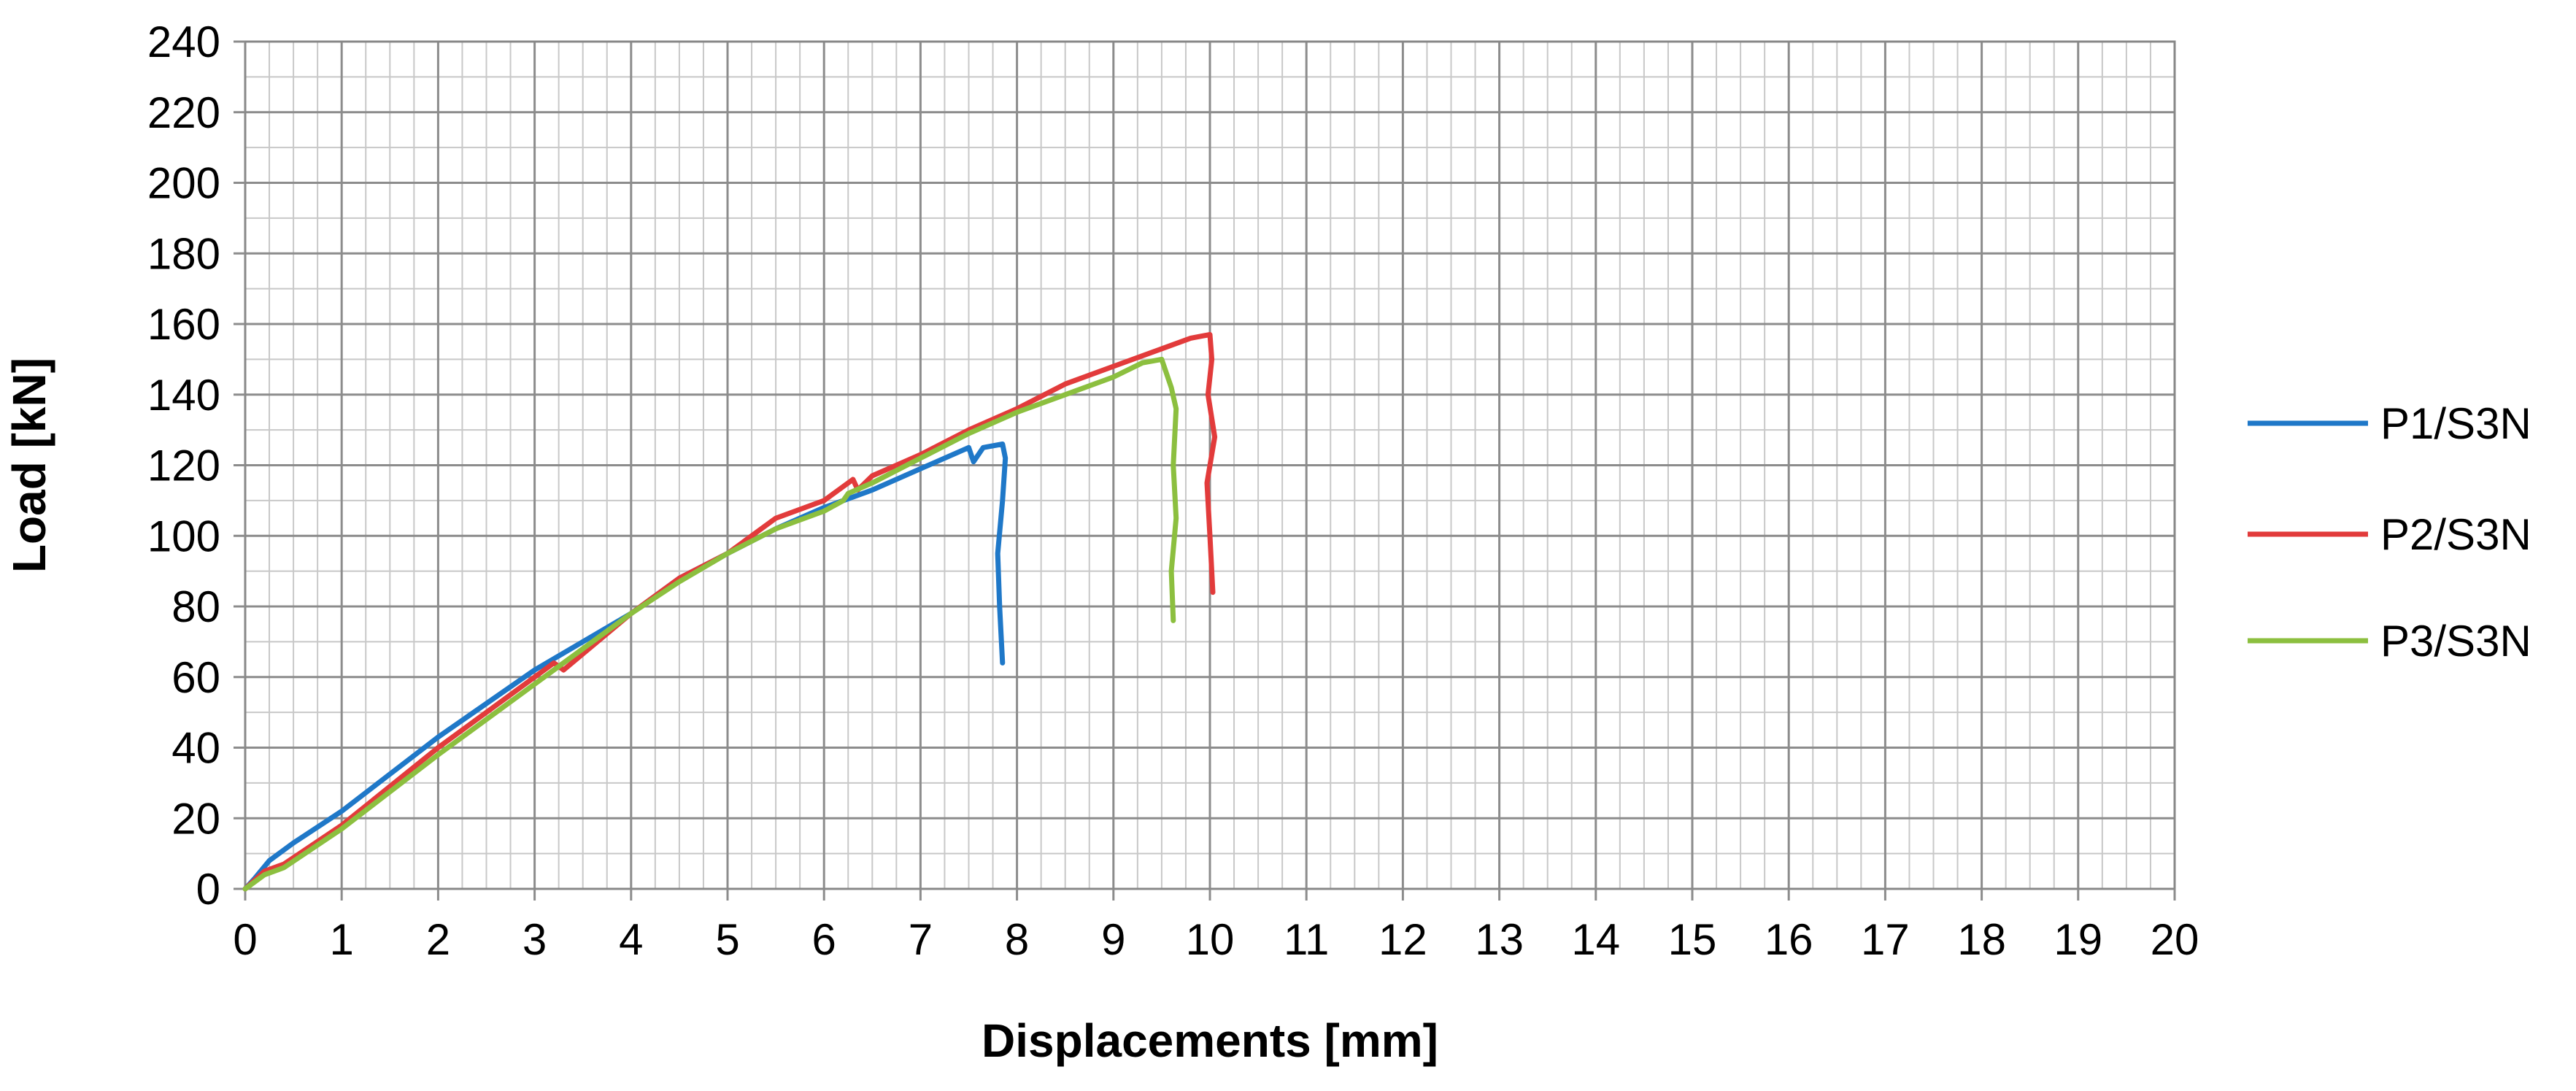 Image resolution: width=2576 pixels, height=1091 pixels. What do you see at coordinates (183, 395) in the screenshot?
I see `y-tick-label: 140` at bounding box center [183, 395].